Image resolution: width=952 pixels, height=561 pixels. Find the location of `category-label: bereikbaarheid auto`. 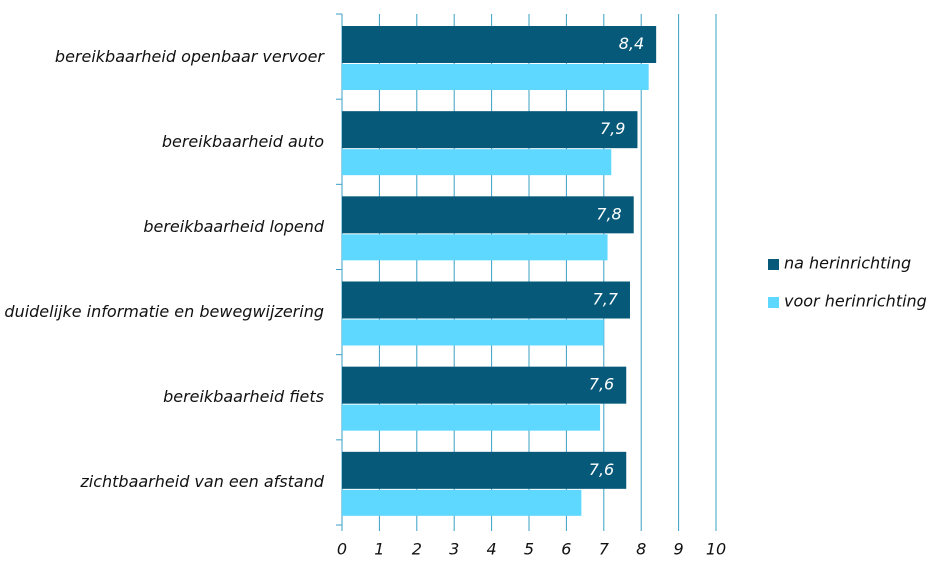

category-label: bereikbaarheid auto is located at coordinates (242, 141).